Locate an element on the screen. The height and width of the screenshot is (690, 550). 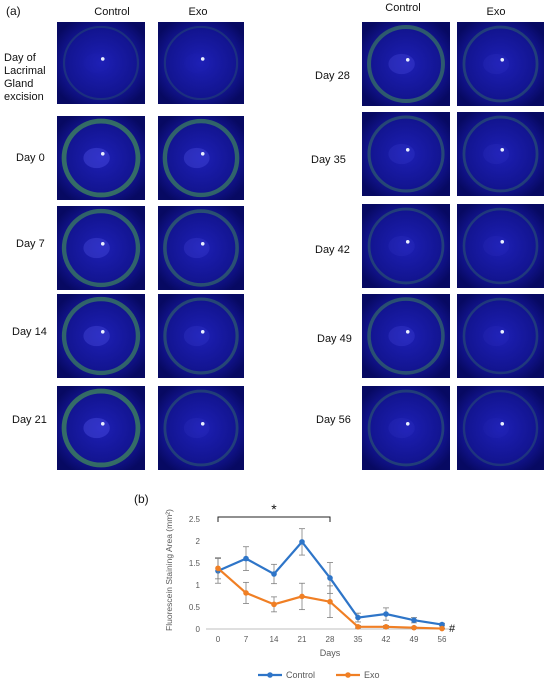
y-tick-label: 0 is located at coordinates (198, 629).